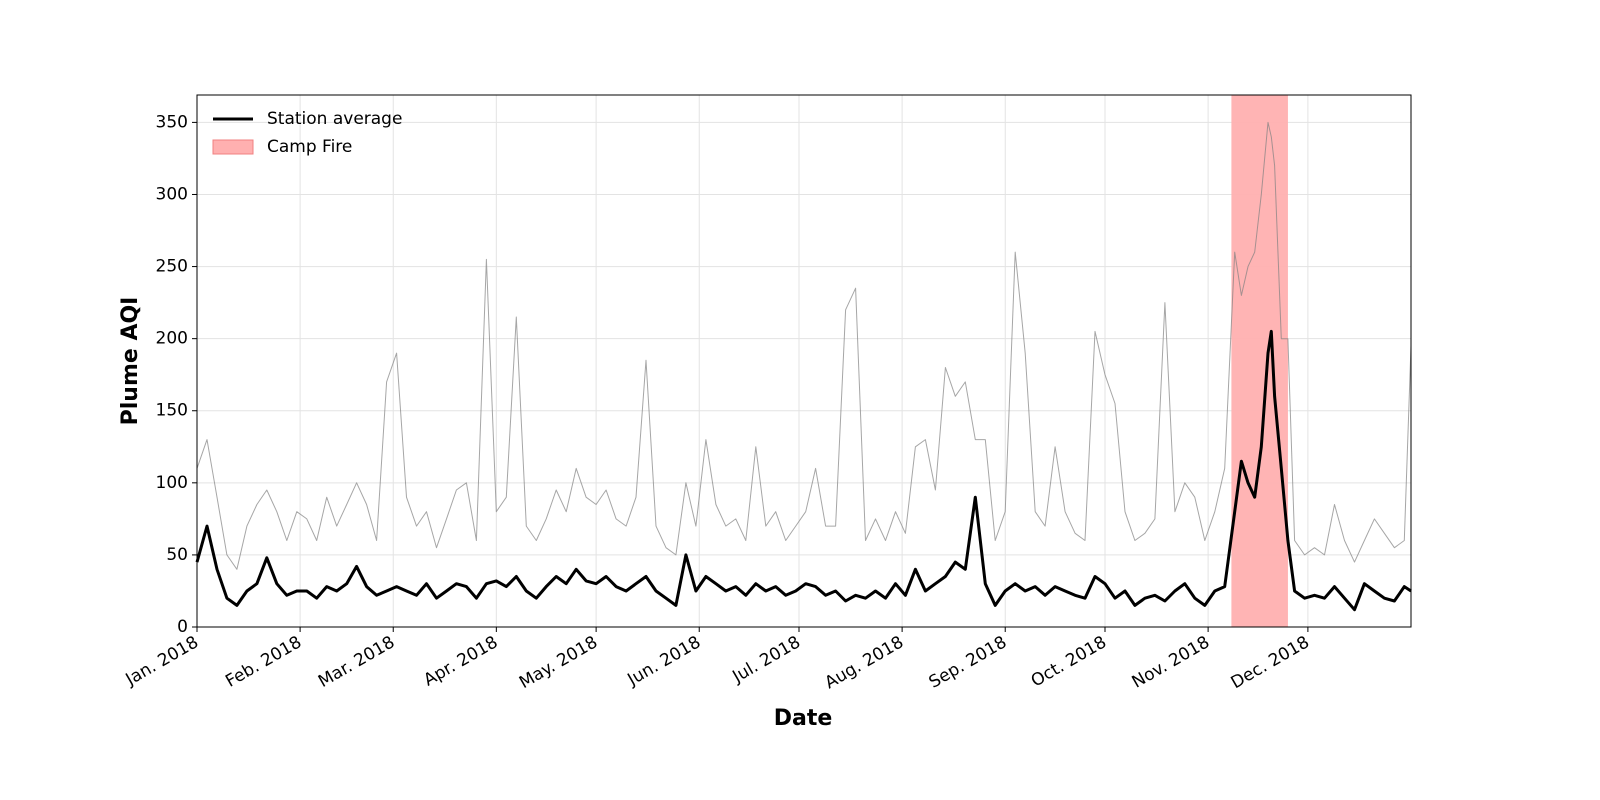 This screenshot has height=800, width=1600. I want to click on y-tick-label: 150, so click(172, 411).